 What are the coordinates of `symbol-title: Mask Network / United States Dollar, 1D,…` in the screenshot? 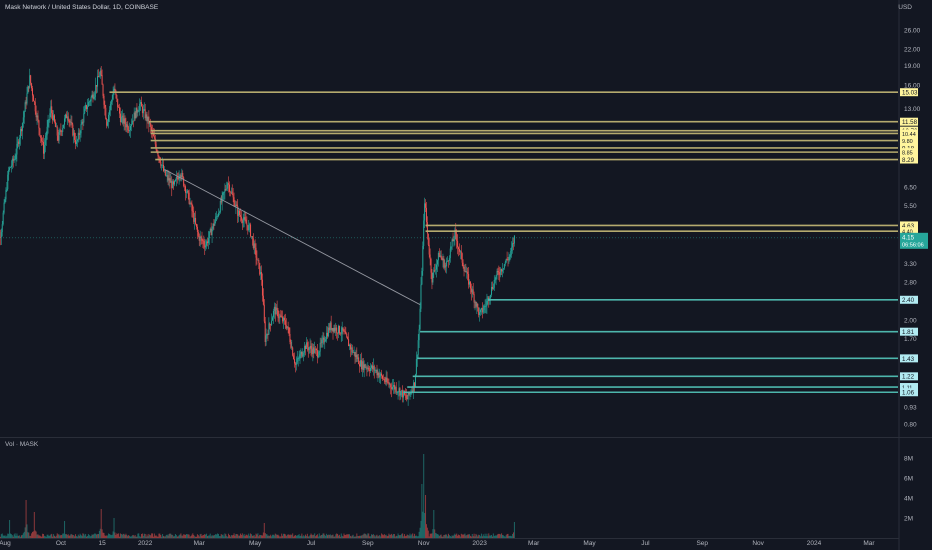 It's located at (82, 7).